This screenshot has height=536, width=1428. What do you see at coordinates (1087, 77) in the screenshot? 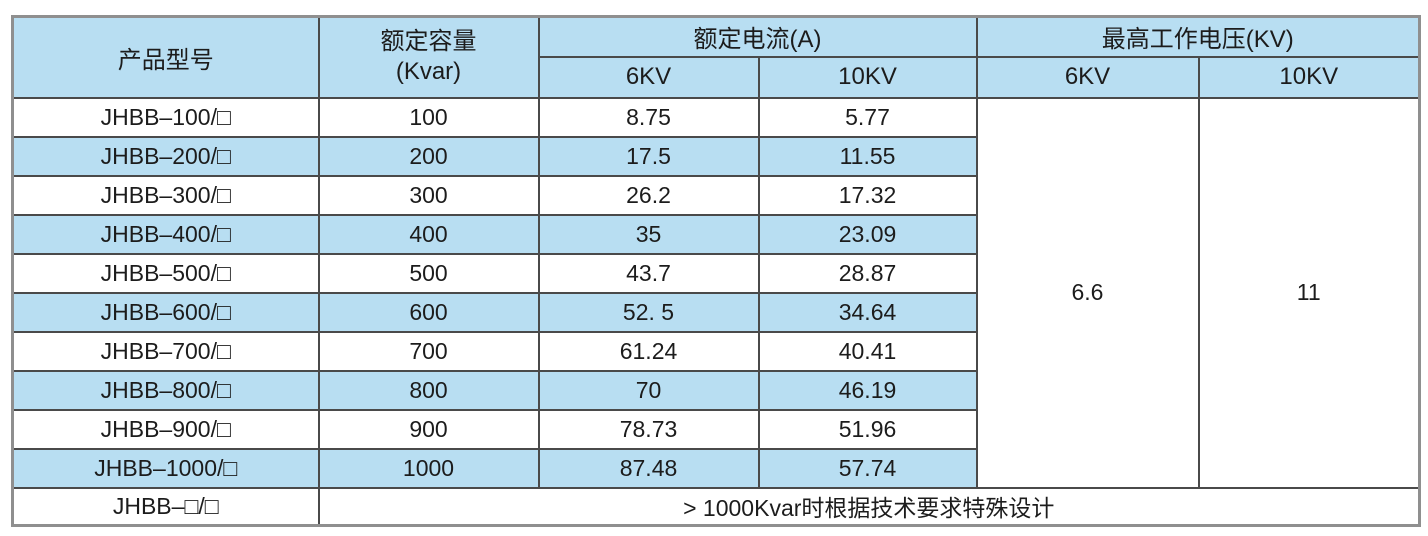
I see `voltage-6kv-subheader: 6KV` at bounding box center [1087, 77].